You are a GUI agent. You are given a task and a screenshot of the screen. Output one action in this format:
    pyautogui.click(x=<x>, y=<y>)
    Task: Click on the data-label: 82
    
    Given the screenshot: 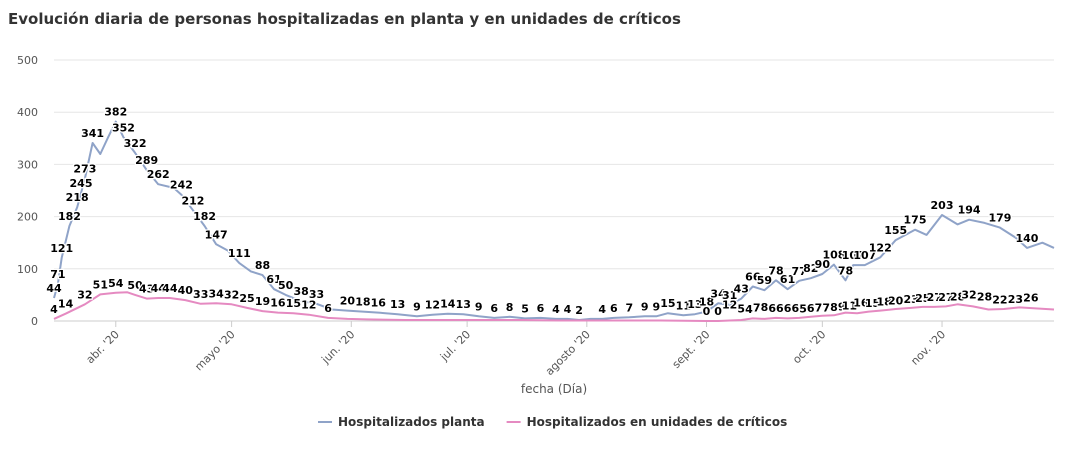 What is the action you would take?
    pyautogui.click(x=810, y=268)
    